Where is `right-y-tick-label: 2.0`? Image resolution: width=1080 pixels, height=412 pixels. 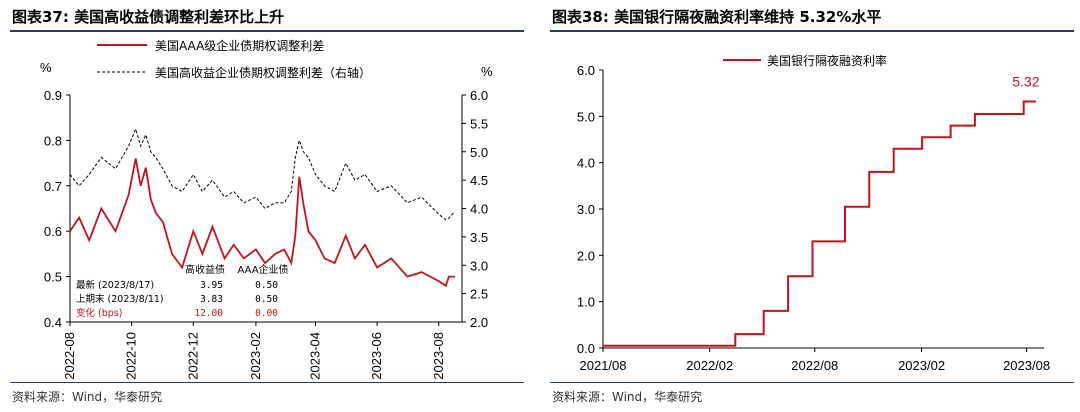
right-y-tick-label: 2.0 is located at coordinates (479, 322).